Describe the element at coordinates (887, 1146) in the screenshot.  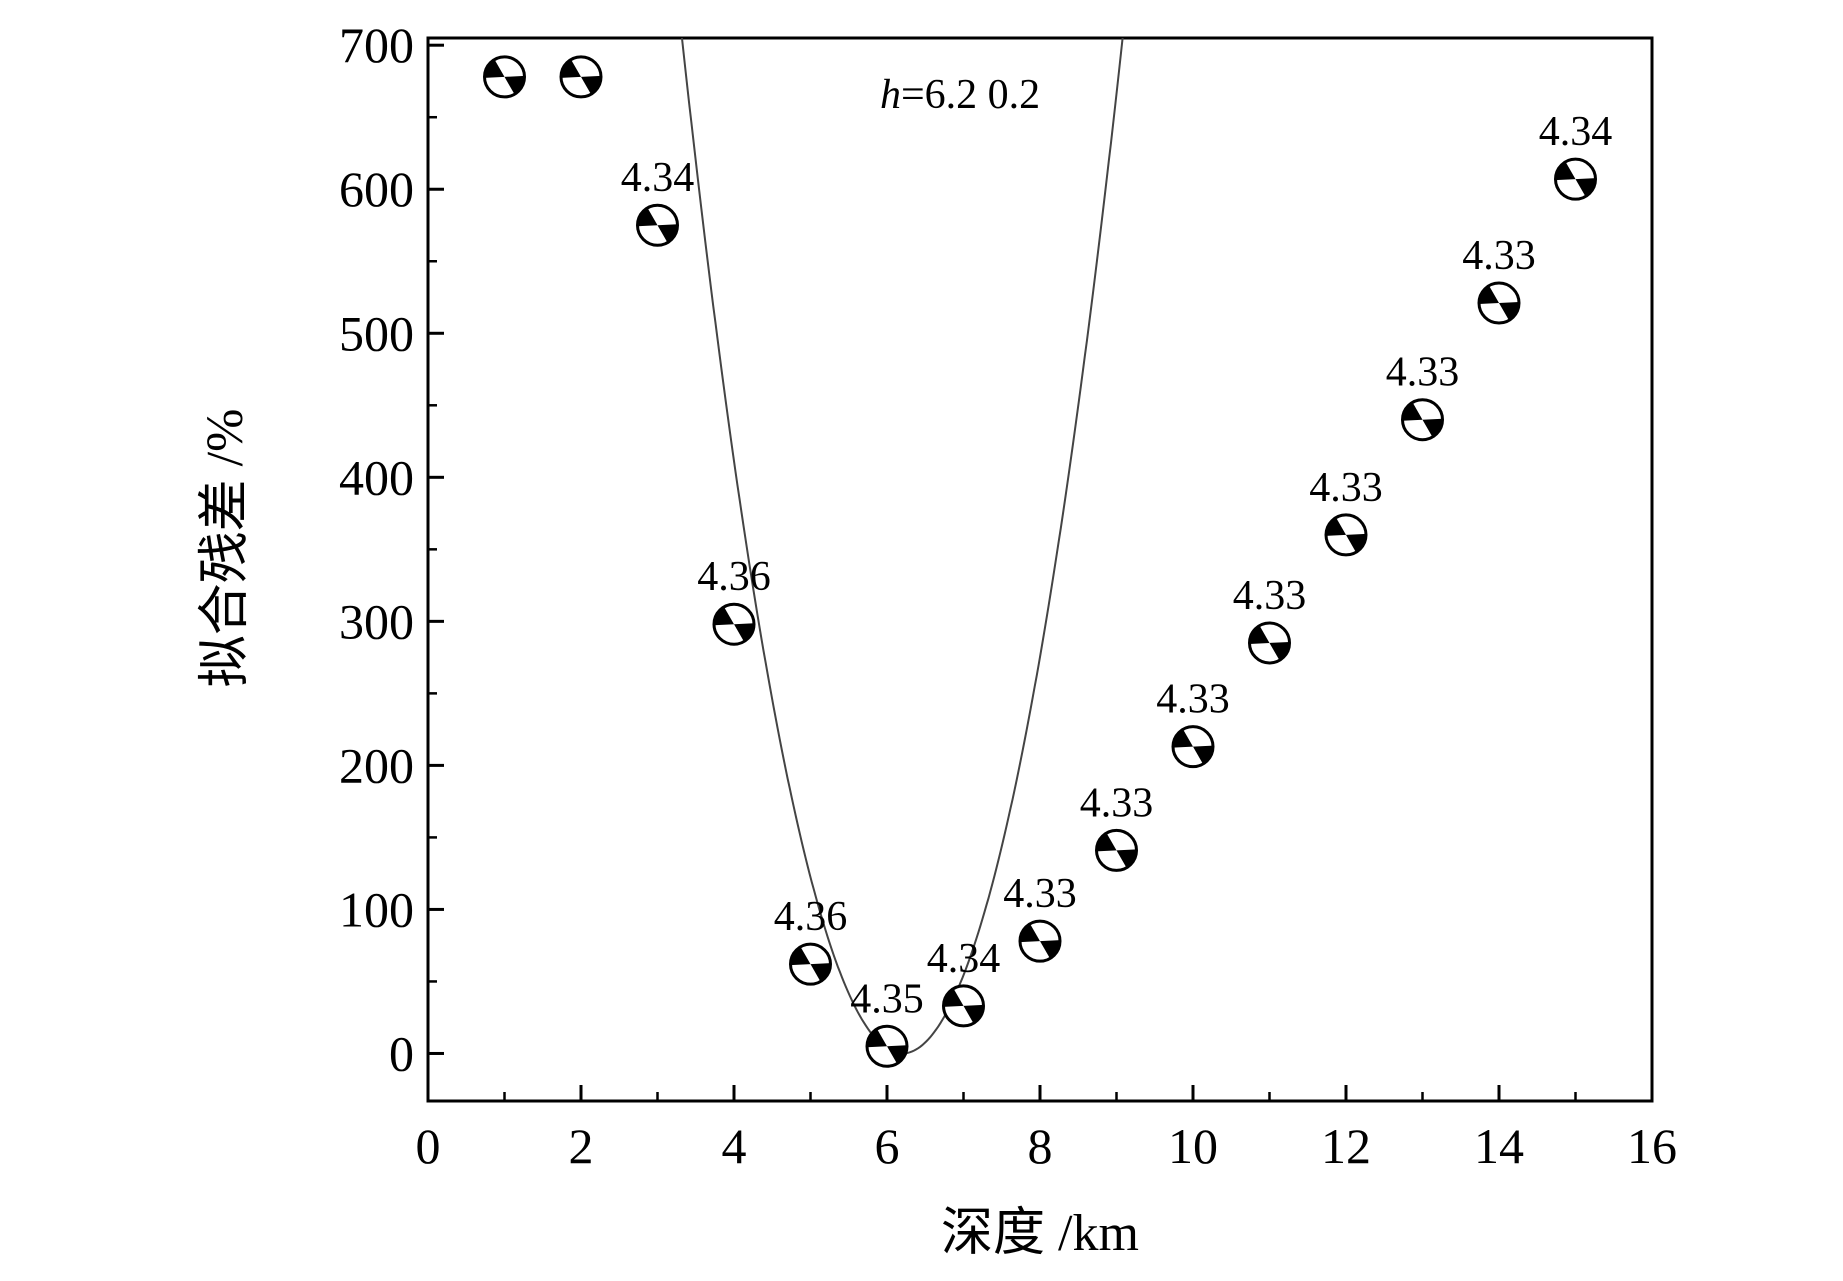
I see `x-tick-label: 6` at that location.